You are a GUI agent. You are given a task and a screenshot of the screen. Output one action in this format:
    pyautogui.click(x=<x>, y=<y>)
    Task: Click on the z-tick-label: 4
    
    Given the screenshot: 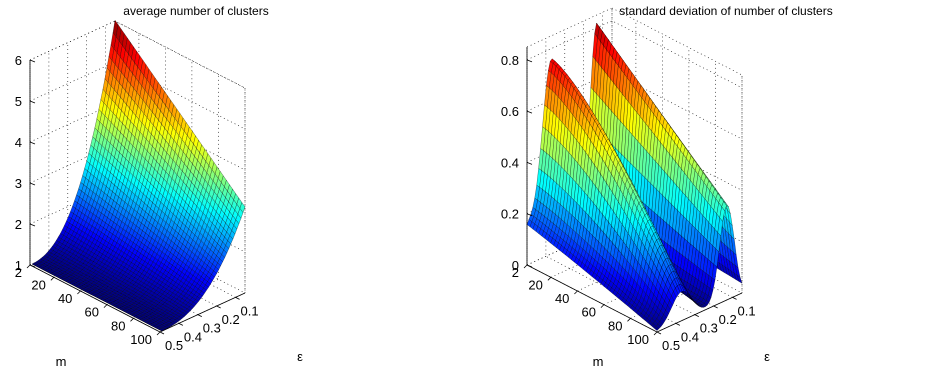 What is the action you would take?
    pyautogui.click(x=18, y=142)
    